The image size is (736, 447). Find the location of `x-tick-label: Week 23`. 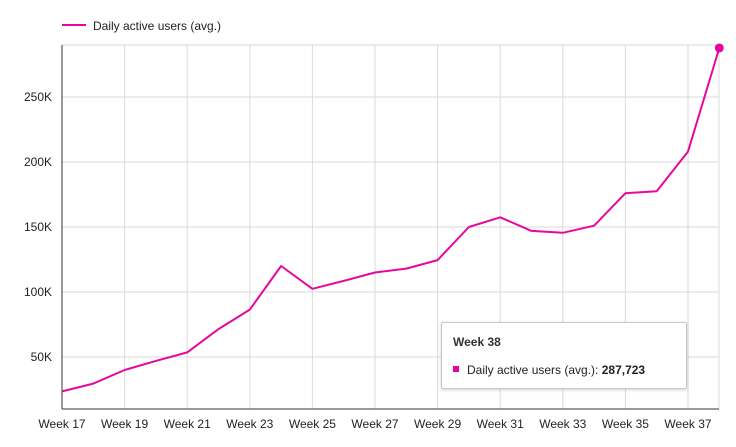

x-tick-label: Week 23 is located at coordinates (249, 424).